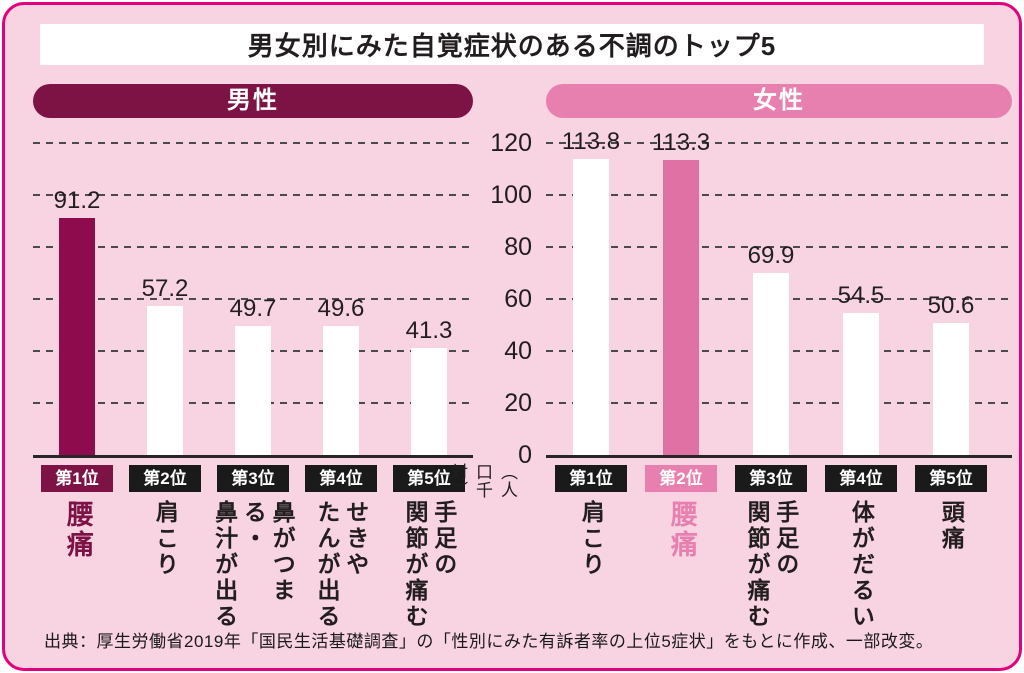 The image size is (1024, 673). I want to click on y-tick: 0, so click(525, 455).